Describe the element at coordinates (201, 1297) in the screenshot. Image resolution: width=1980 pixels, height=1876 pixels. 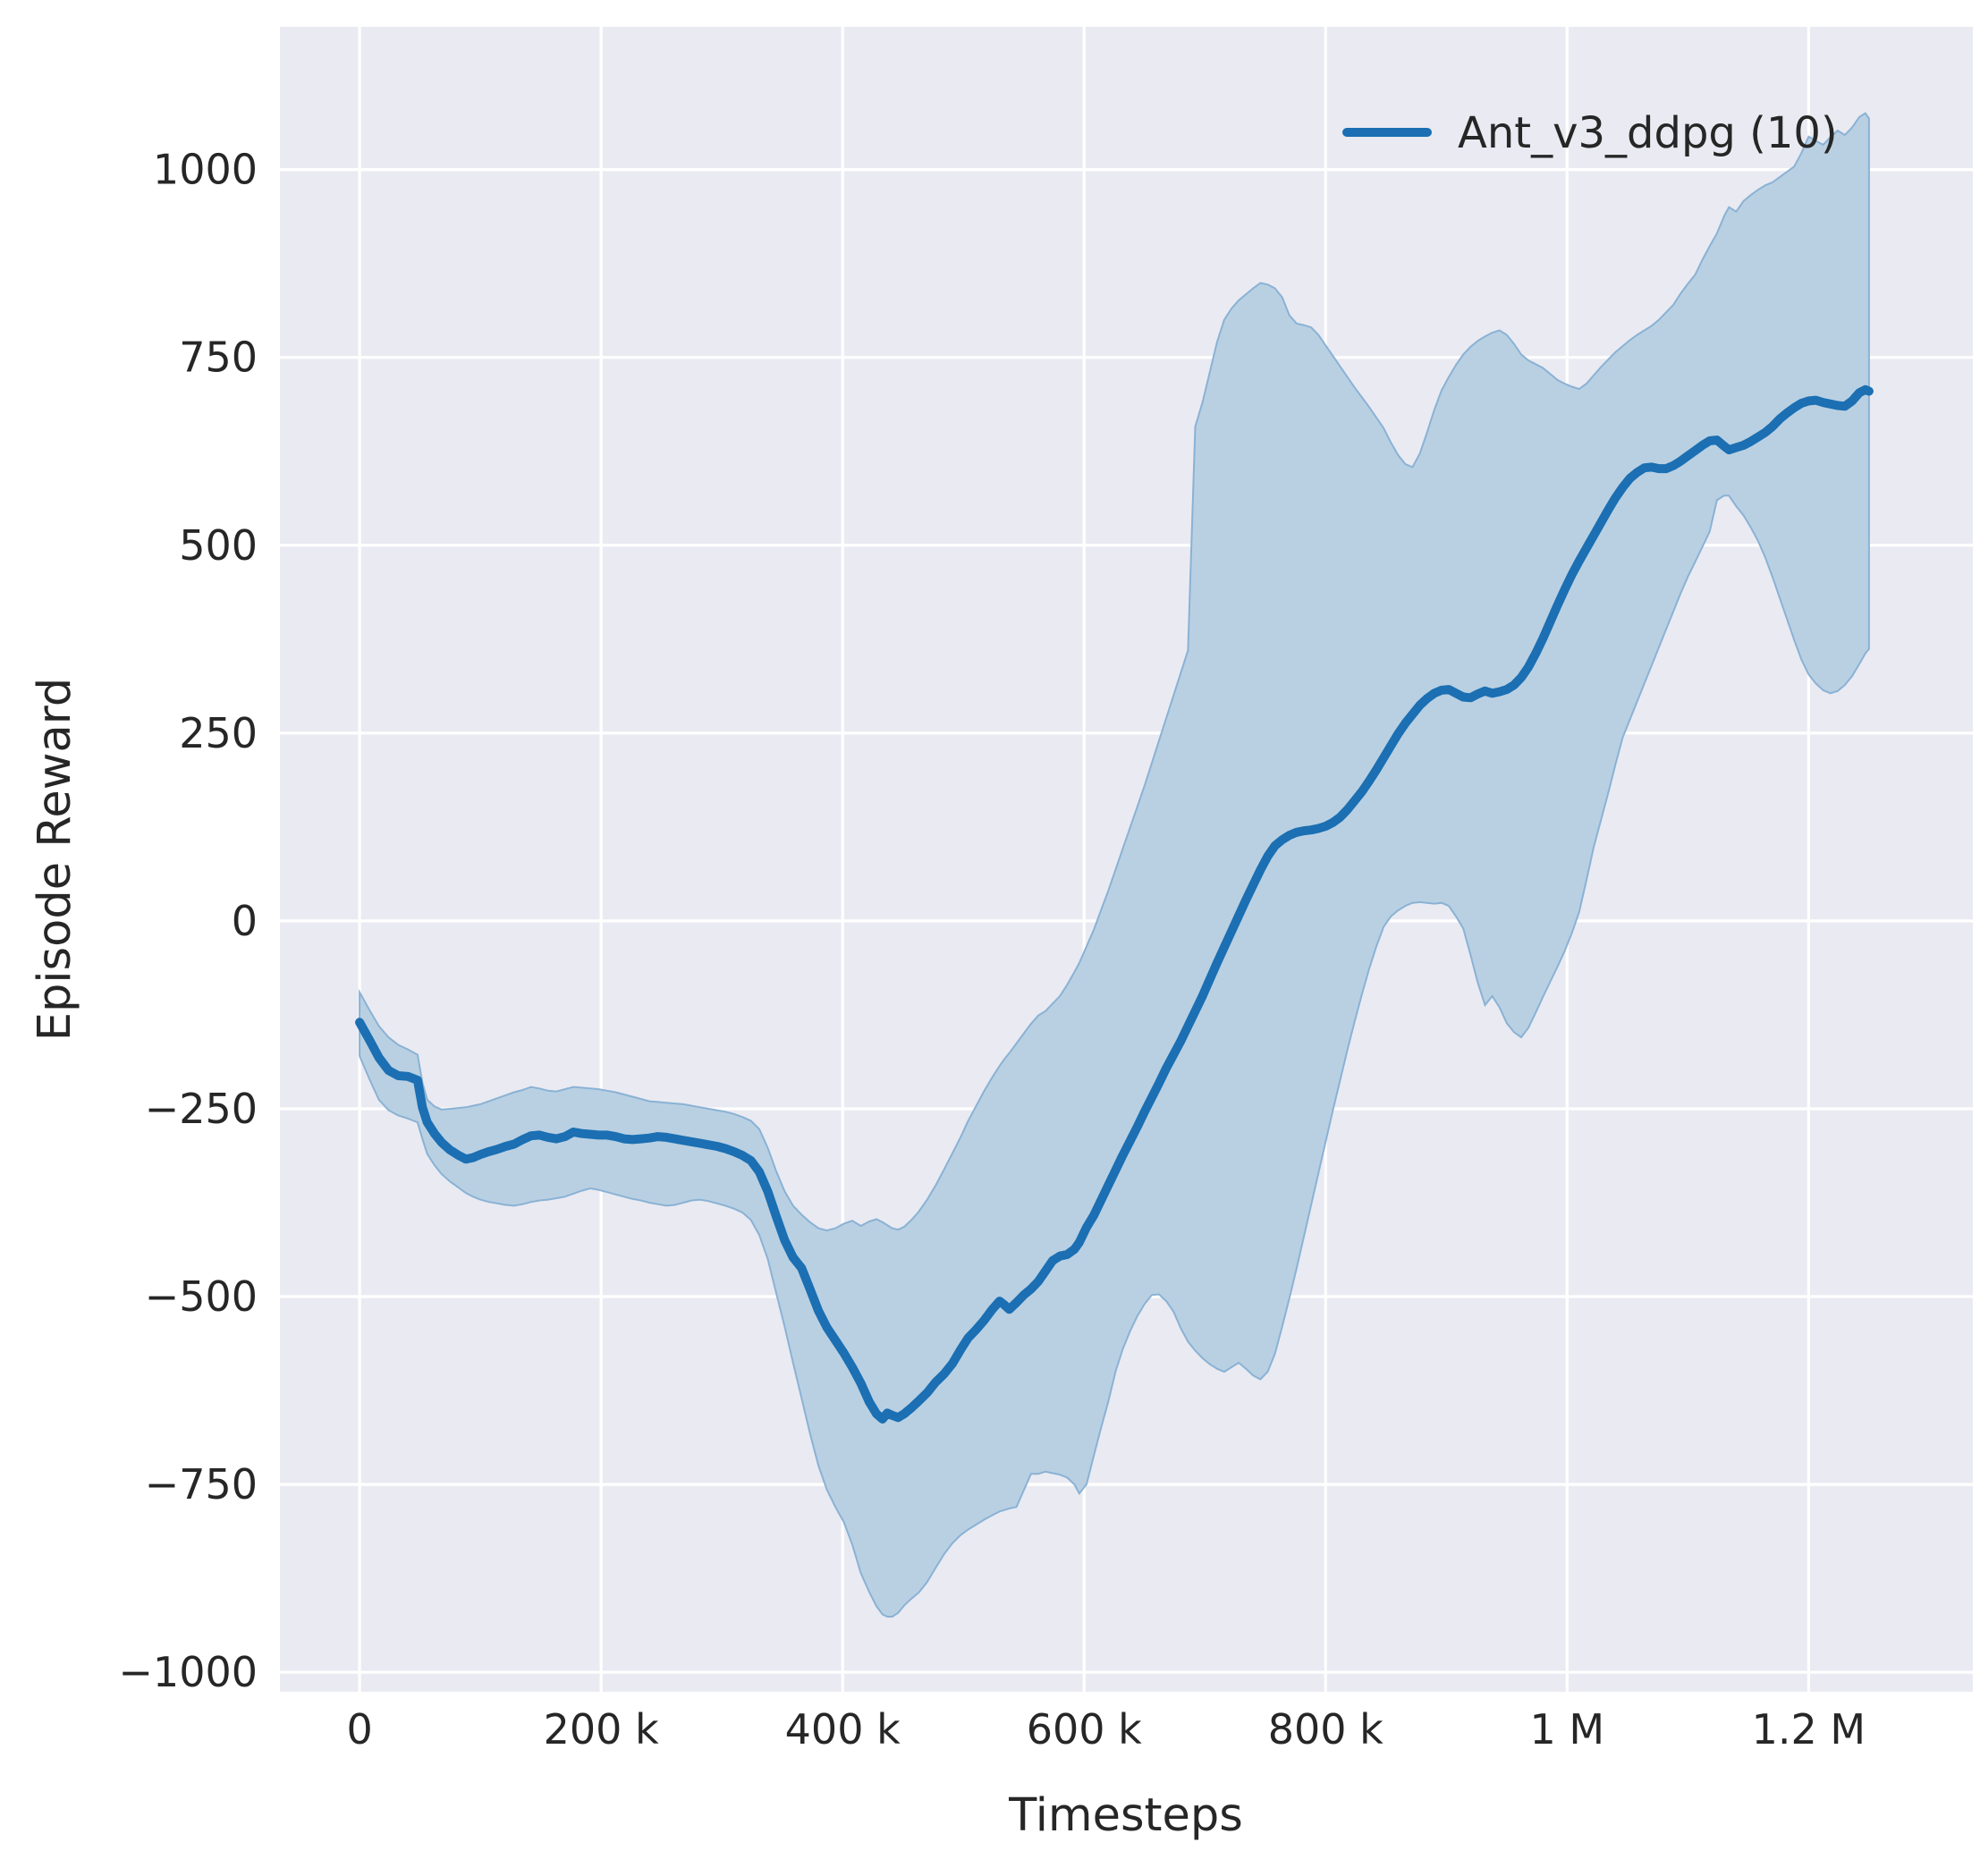
I see `y-tick-label: −500` at that location.